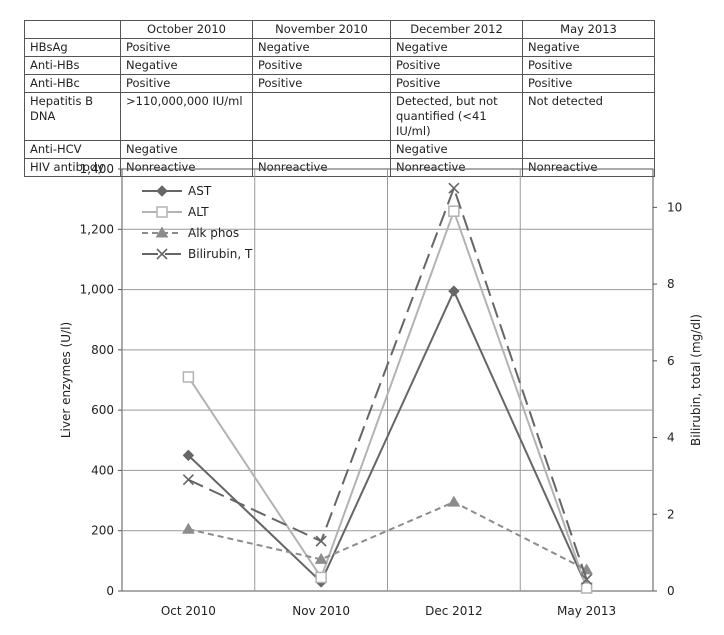 This screenshot has height=635, width=724. I want to click on row-label: Hepatitis B DNA, so click(72, 116).